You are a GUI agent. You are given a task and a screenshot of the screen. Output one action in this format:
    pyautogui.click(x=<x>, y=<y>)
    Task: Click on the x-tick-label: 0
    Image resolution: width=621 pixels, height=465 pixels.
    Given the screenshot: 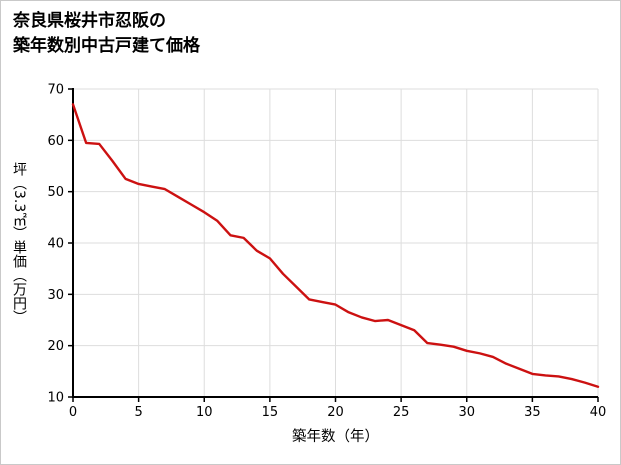 What is the action you would take?
    pyautogui.click(x=73, y=412)
    